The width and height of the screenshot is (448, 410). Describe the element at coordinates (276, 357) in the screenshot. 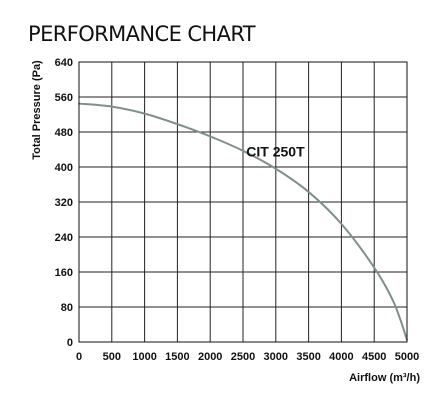

I see `x-tick-label: 3000` at that location.